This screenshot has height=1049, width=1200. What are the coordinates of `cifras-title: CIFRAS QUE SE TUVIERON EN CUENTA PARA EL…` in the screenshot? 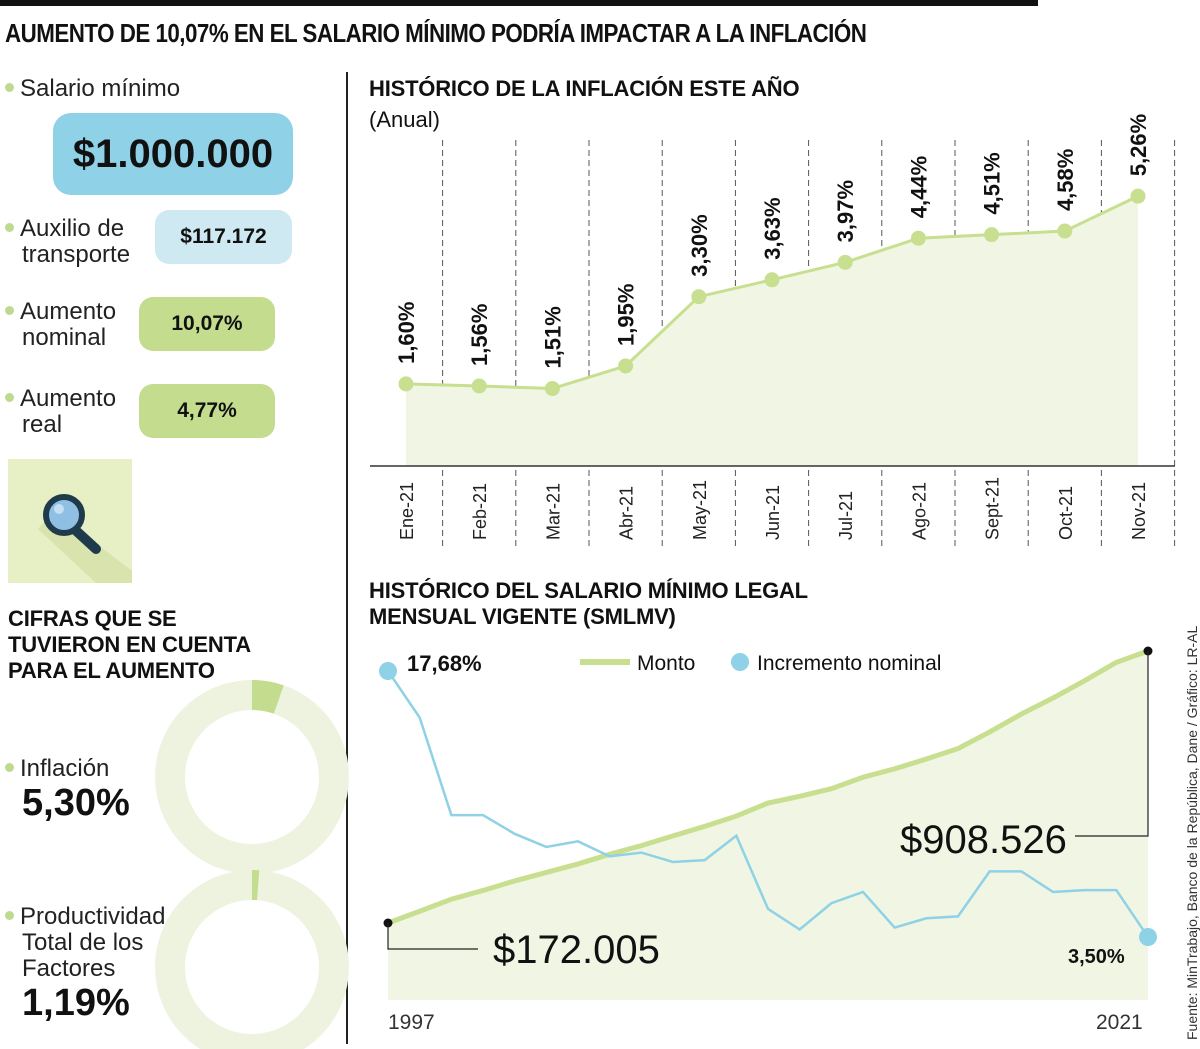 It's located at (129, 644).